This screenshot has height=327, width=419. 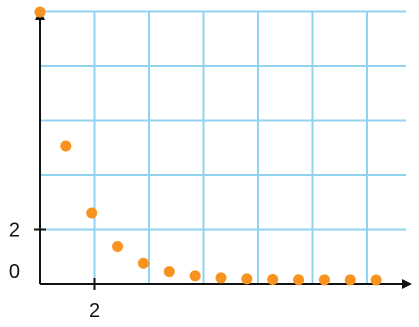 I want to click on x-tick-label-2: 2, so click(x=94, y=311).